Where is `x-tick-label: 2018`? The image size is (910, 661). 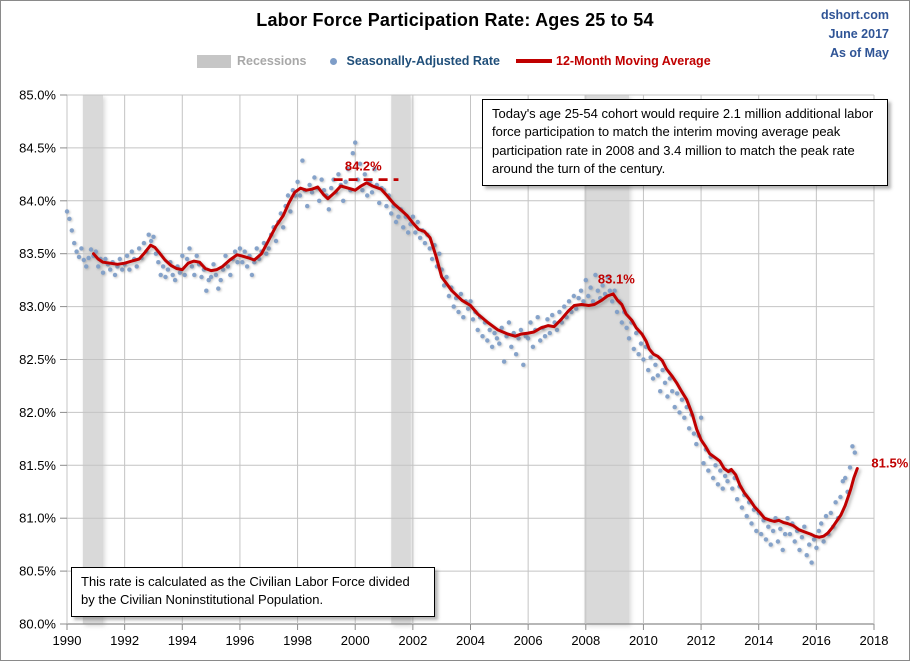 x-tick-label: 2018 is located at coordinates (874, 640).